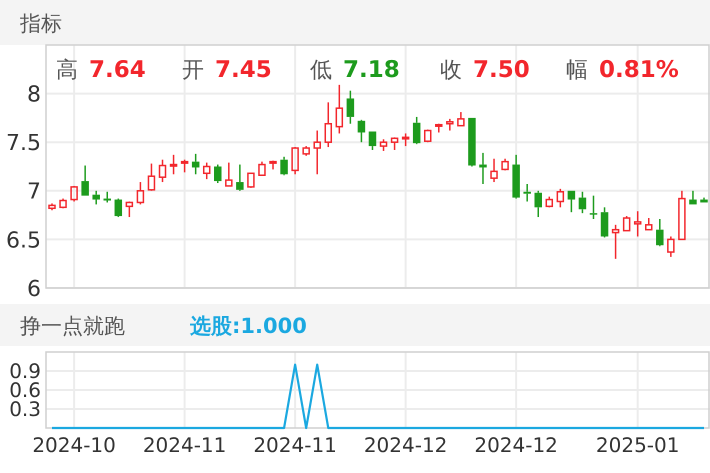 This screenshot has height=473, width=710. I want to click on x-tick-label: 2025-01, so click(638, 445).